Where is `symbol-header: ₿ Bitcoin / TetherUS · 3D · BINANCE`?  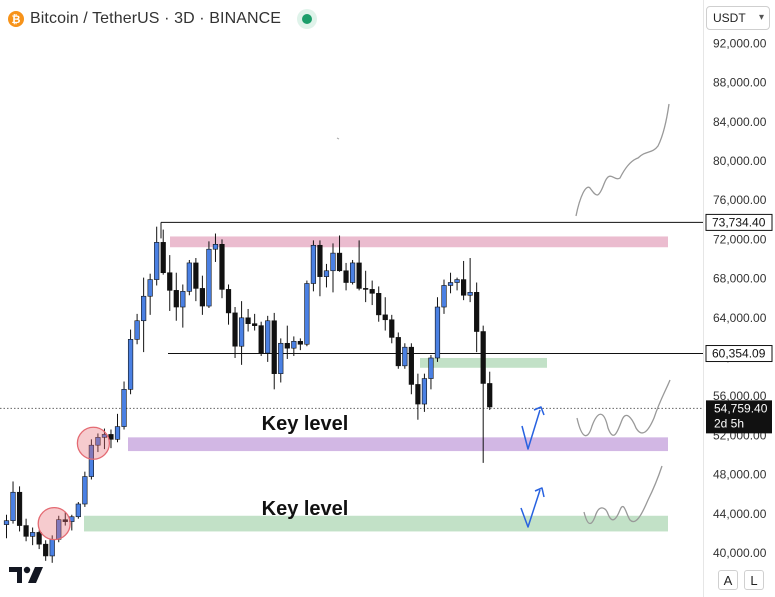
symbol-header: ₿ Bitcoin / TetherUS · 3D · BINANCE is located at coordinates (163, 19).